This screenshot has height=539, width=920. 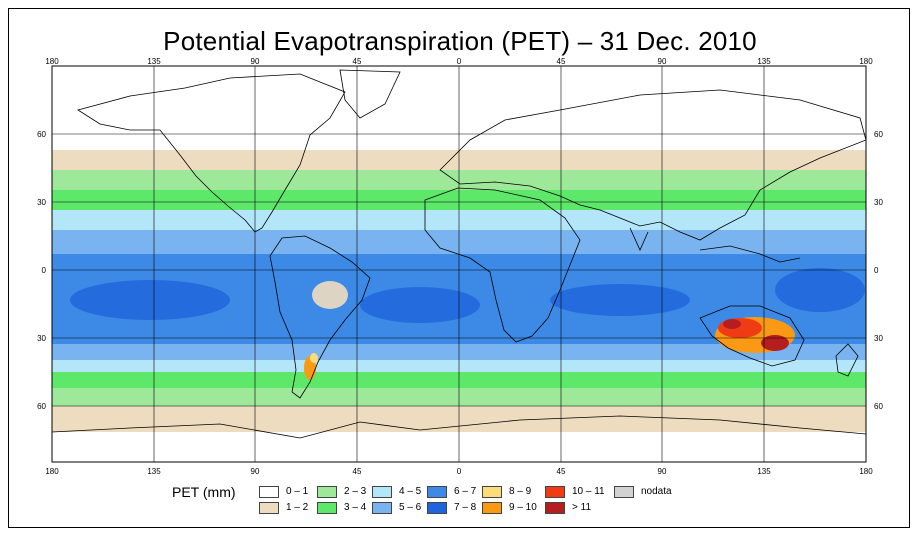 What do you see at coordinates (639, 239) in the screenshot?
I see `india-outline` at bounding box center [639, 239].